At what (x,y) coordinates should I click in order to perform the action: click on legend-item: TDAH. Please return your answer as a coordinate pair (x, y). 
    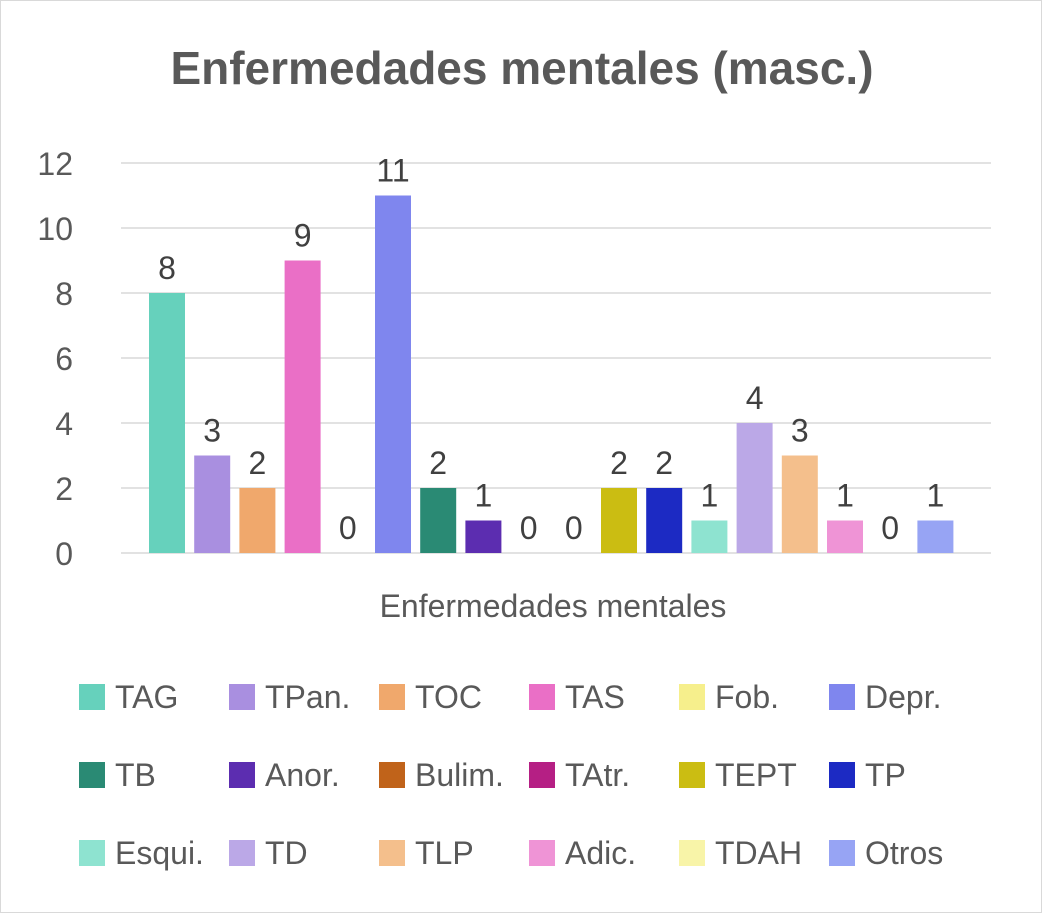
    Looking at the image, I should click on (754, 853).